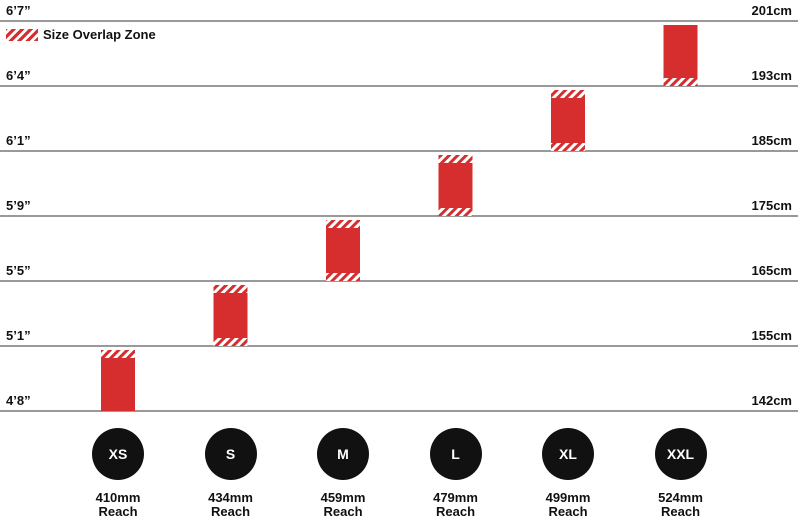 This screenshot has width=798, height=527. Describe the element at coordinates (18, 10) in the screenshot. I see `imperial-tick-label: 6’7”` at that location.